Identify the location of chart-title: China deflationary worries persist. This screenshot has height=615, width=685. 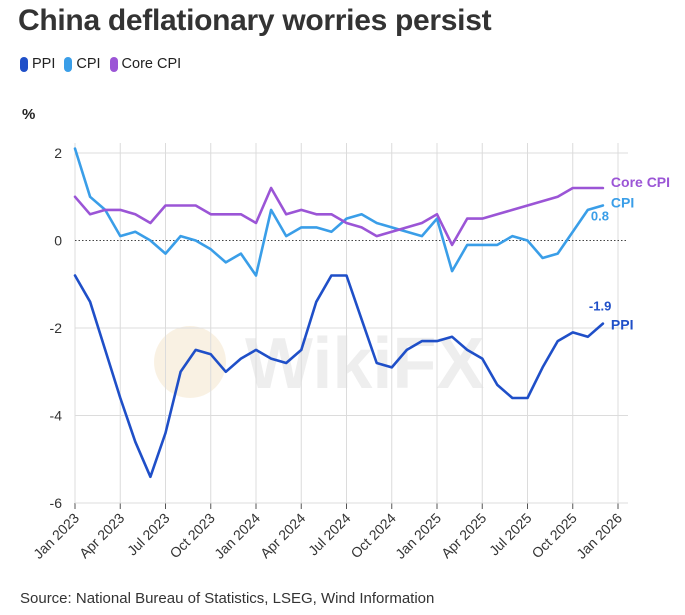
(255, 20).